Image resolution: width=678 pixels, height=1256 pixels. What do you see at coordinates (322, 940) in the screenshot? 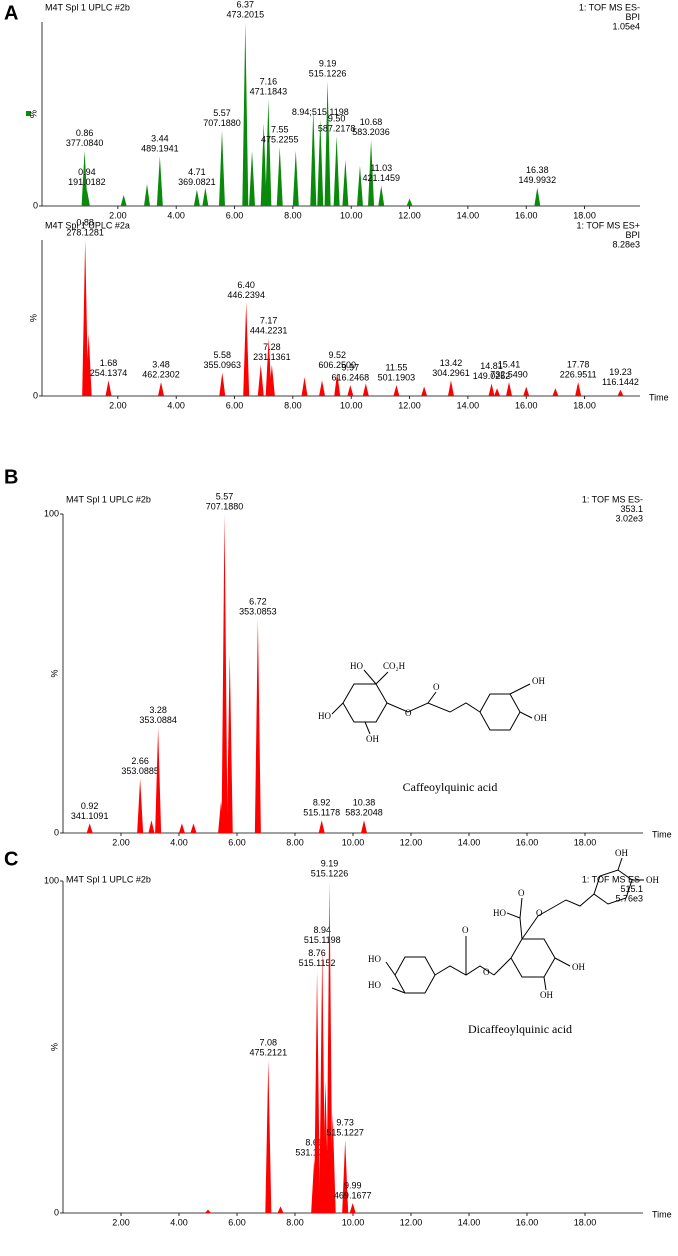
I see `peak-mz-label: 515.1198` at bounding box center [322, 940].